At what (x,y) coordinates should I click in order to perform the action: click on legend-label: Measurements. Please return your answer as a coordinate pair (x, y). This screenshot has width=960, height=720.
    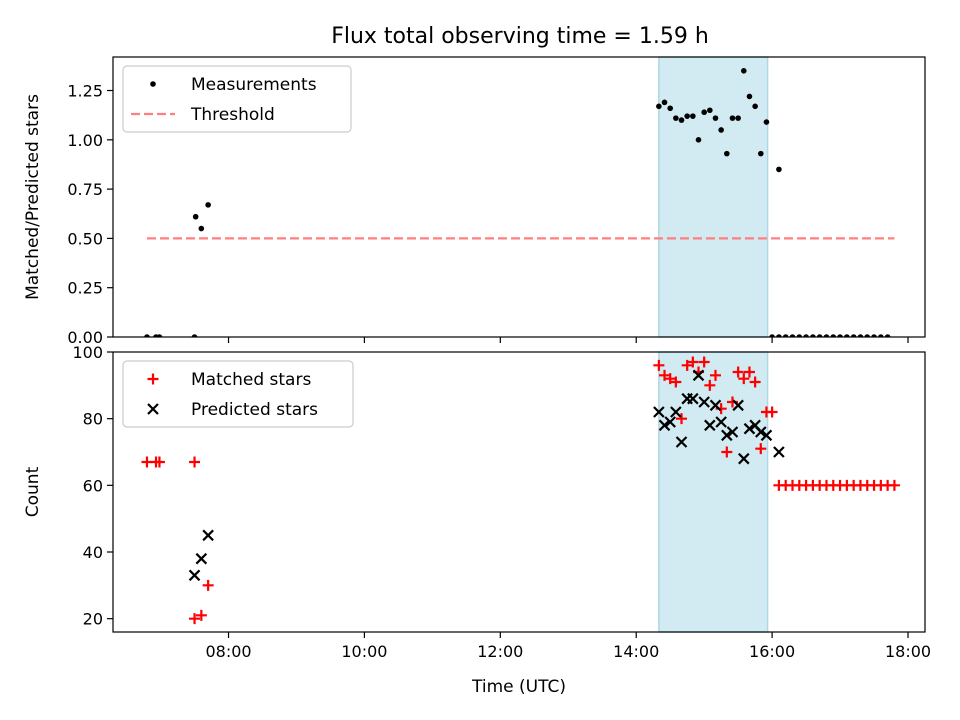
    Looking at the image, I should click on (254, 85).